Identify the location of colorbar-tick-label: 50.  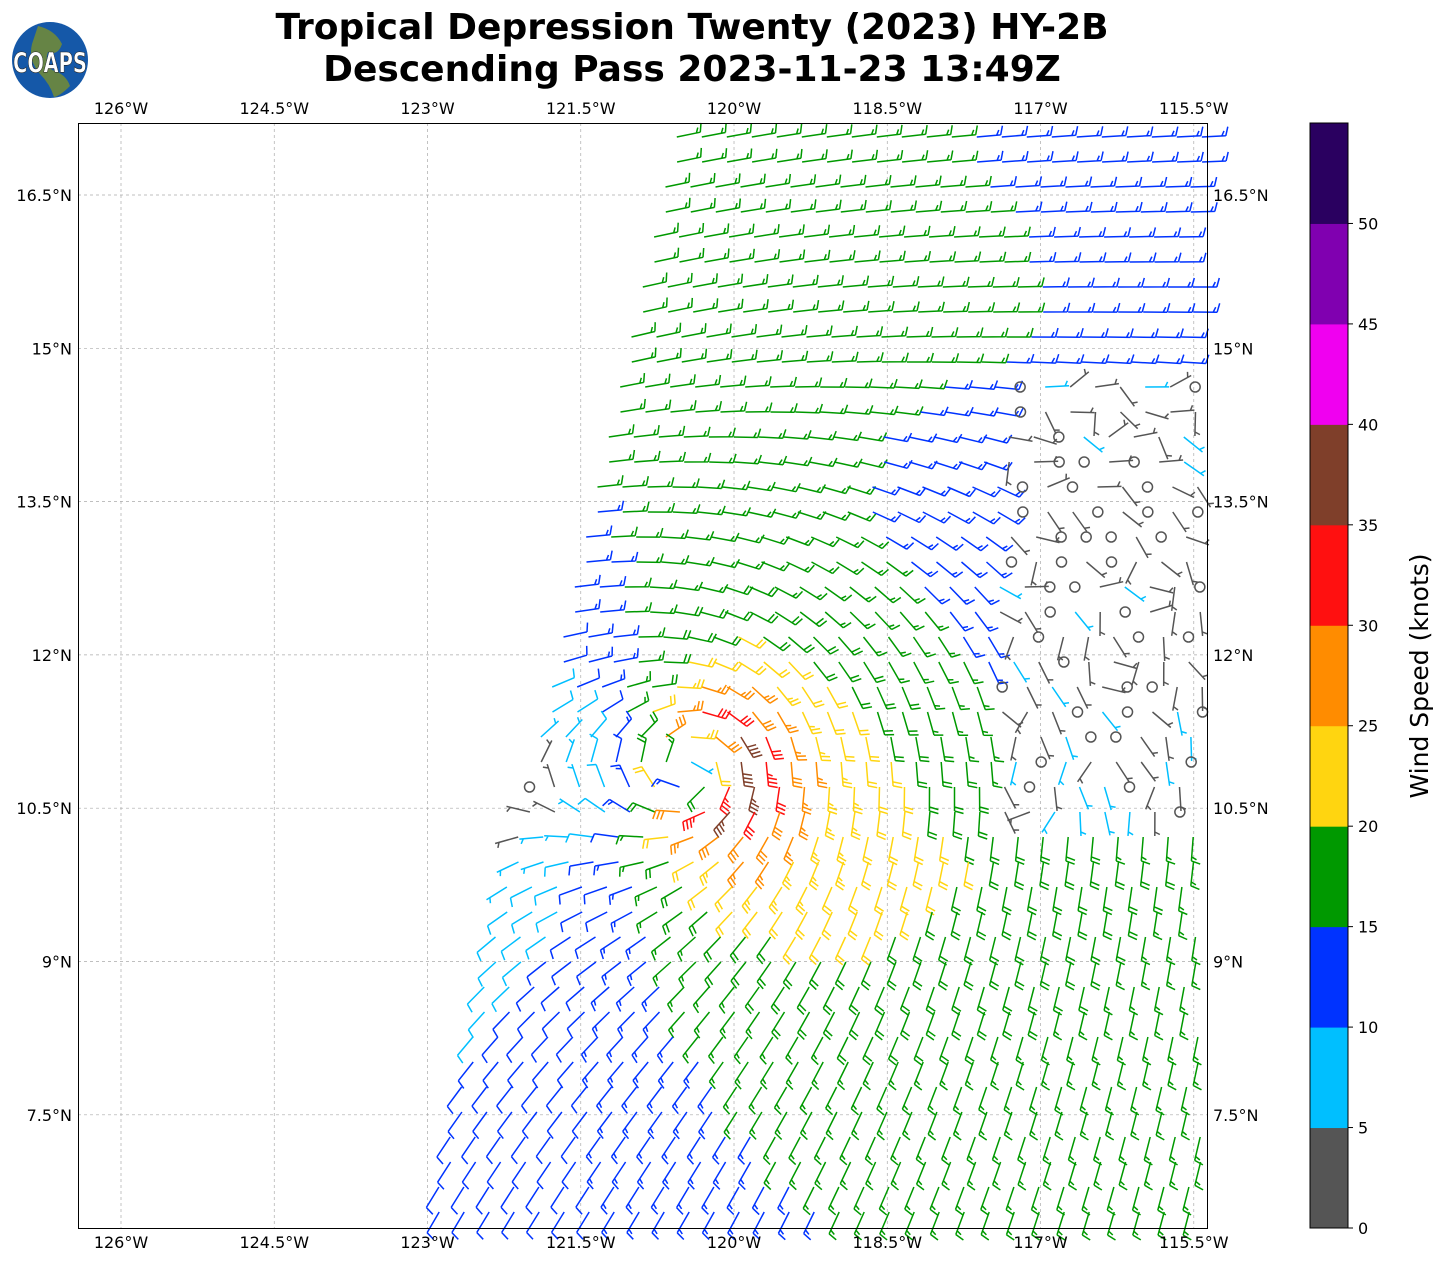
(1368, 223).